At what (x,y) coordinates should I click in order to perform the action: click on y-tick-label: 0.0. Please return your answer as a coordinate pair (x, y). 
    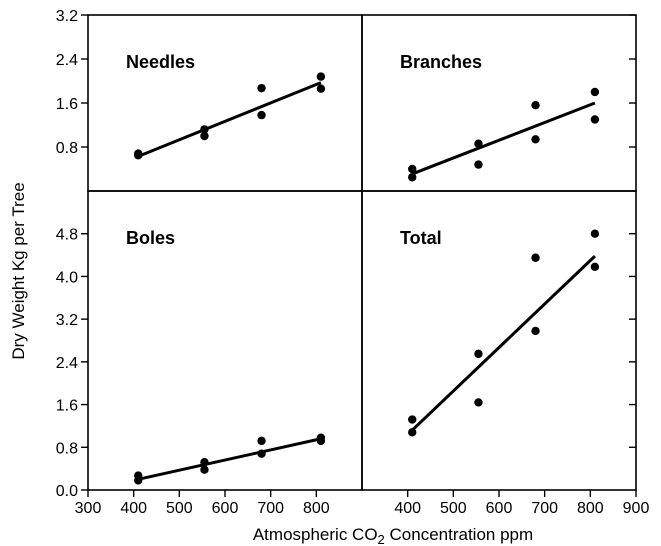
    Looking at the image, I should click on (67, 491).